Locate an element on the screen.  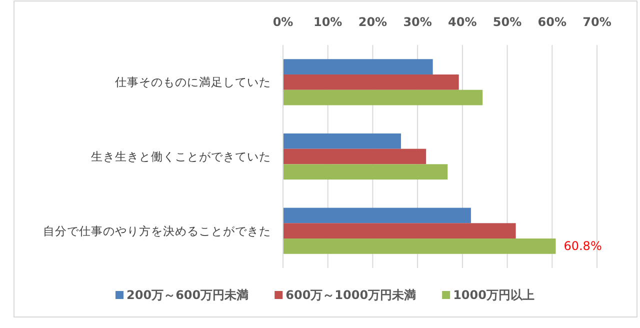
y-tick-label: 自分で仕事のやり方を決めることができた is located at coordinates (157, 231).